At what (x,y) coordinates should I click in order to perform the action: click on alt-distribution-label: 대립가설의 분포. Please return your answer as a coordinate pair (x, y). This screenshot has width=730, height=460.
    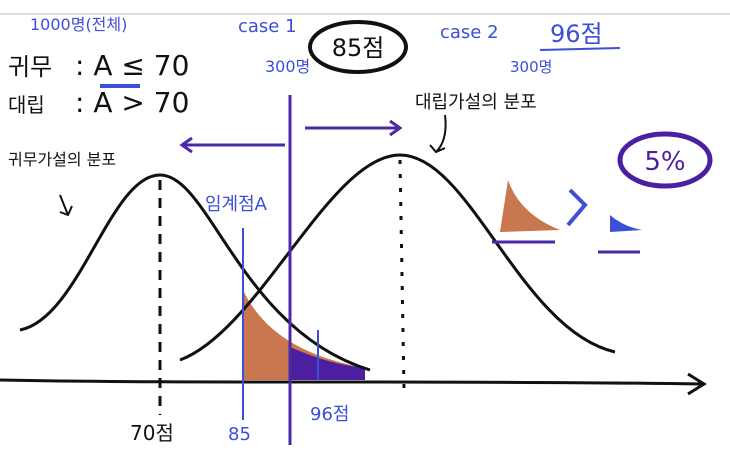
    Looking at the image, I should click on (476, 102).